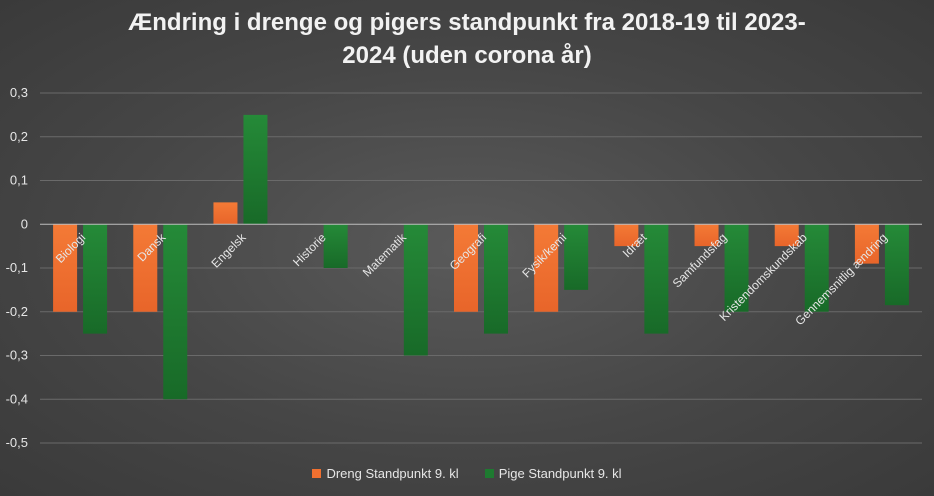  What do you see at coordinates (385, 255) in the screenshot?
I see `category-label: Matematik` at bounding box center [385, 255].